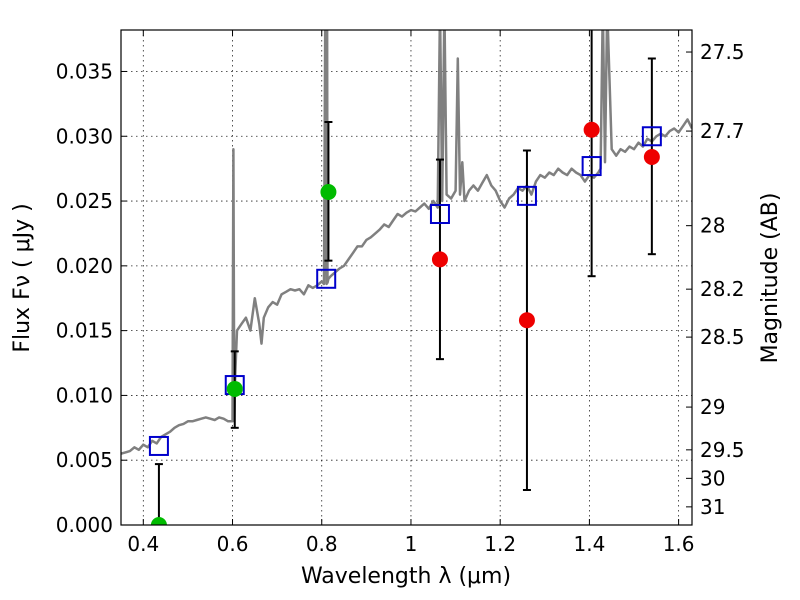  Describe the element at coordinates (84, 525) in the screenshot. I see `y-tick-label: 0.000` at that location.